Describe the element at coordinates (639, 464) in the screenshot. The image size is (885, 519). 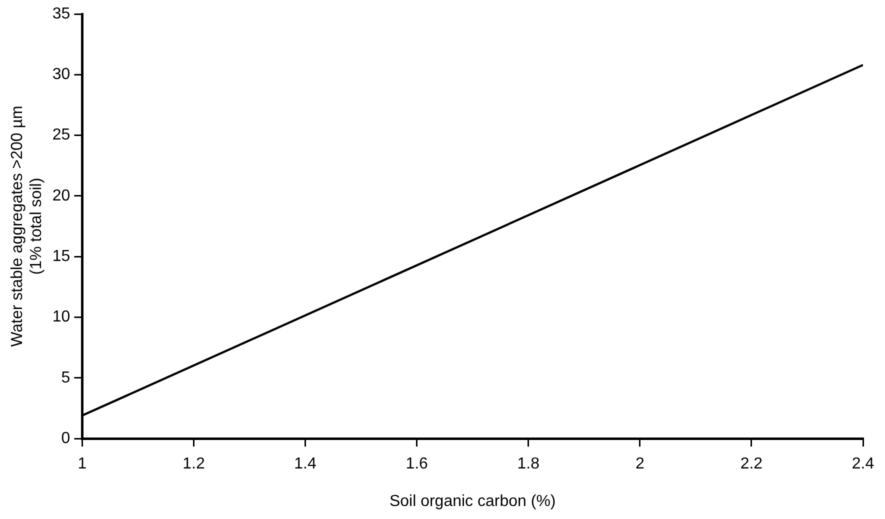
I see `x-tick-label: 2` at that location.